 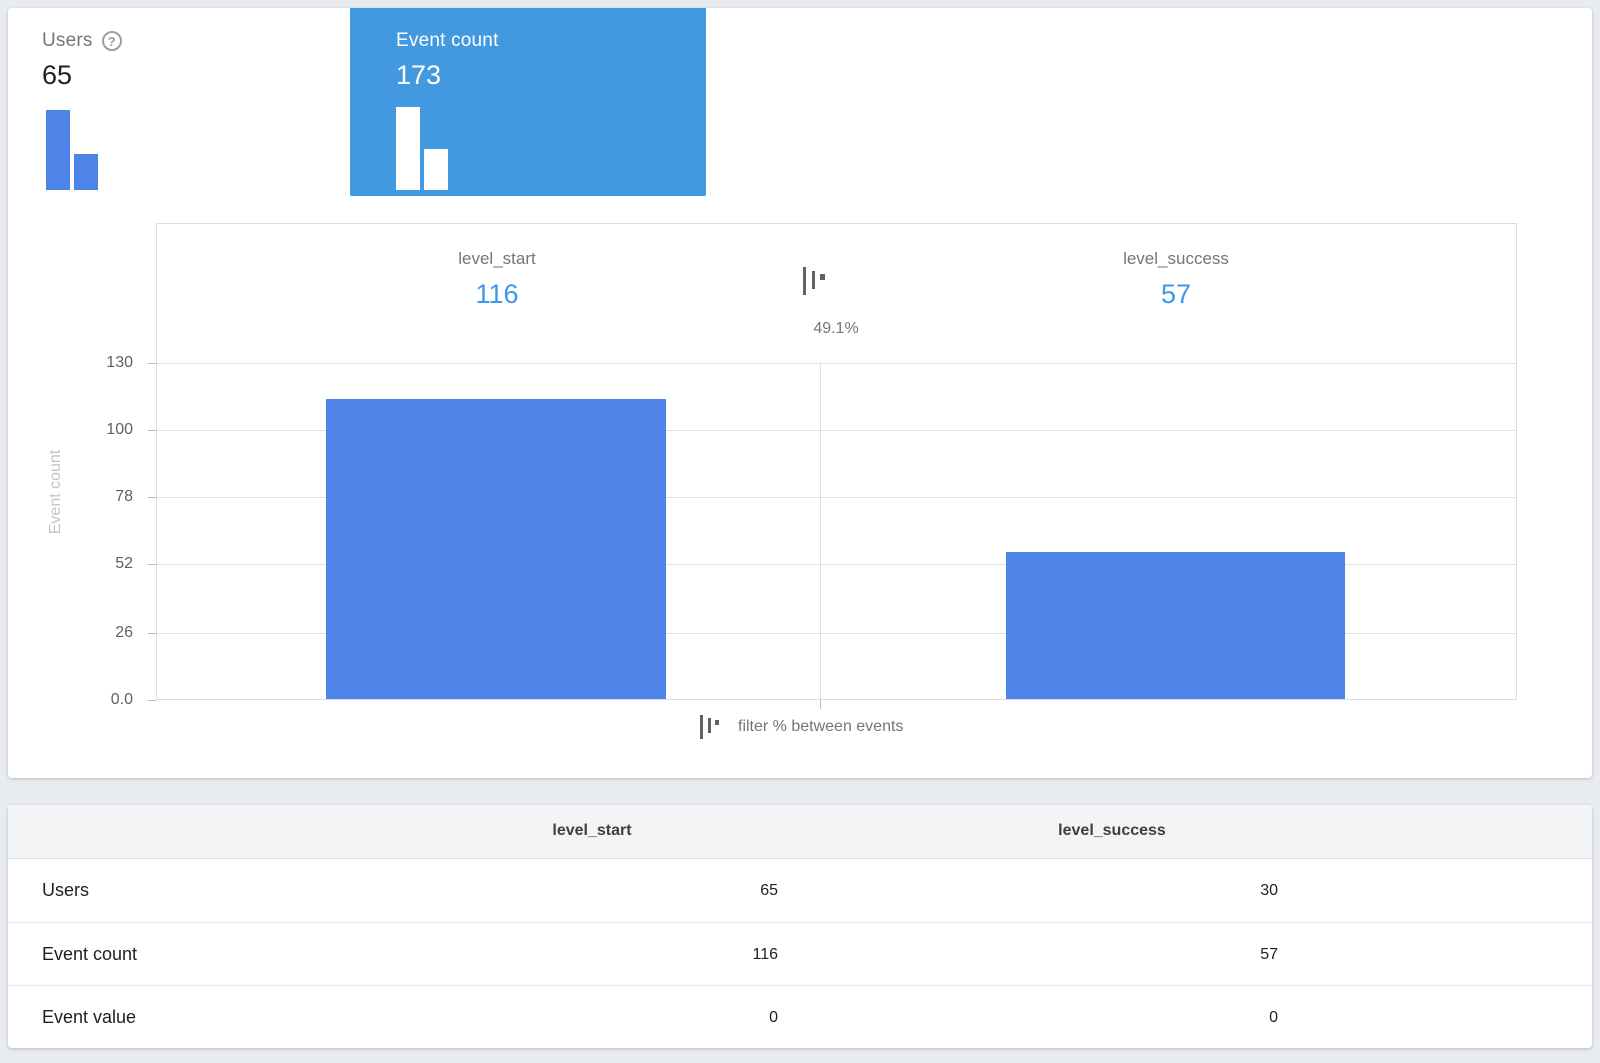 What do you see at coordinates (447, 40) in the screenshot?
I see `event-count-metric-label: Event count` at bounding box center [447, 40].